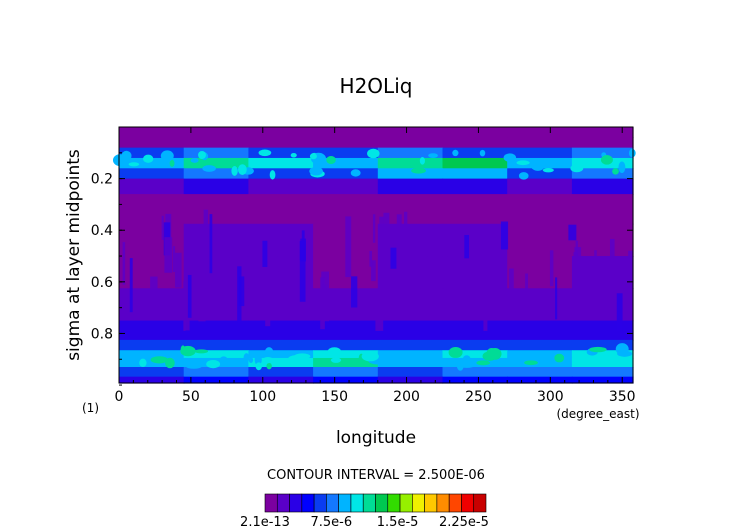  Describe the element at coordinates (191, 397) in the screenshot. I see `x-tick-label: 50` at that location.